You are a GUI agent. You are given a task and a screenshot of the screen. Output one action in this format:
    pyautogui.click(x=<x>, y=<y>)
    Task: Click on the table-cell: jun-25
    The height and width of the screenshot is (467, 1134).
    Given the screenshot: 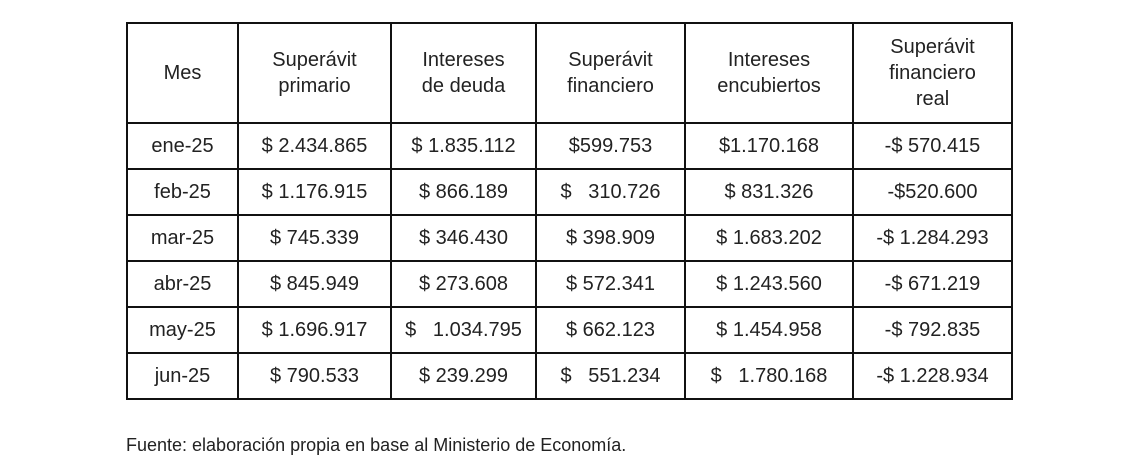 What is the action you would take?
    pyautogui.click(x=182, y=376)
    